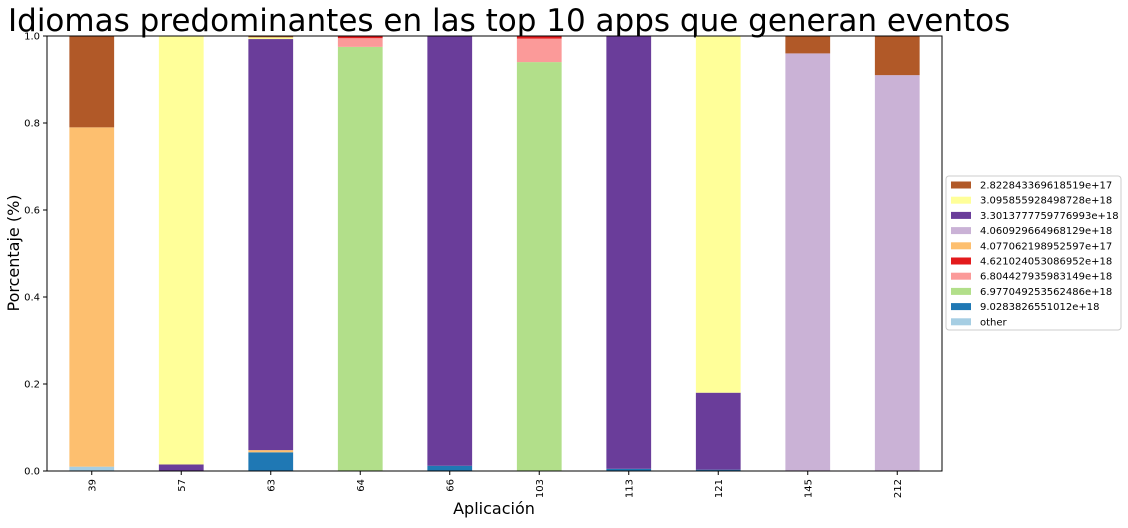 This screenshot has width=1128, height=528. Describe the element at coordinates (32, 124) in the screenshot. I see `y-tick-label: 0.8` at that location.